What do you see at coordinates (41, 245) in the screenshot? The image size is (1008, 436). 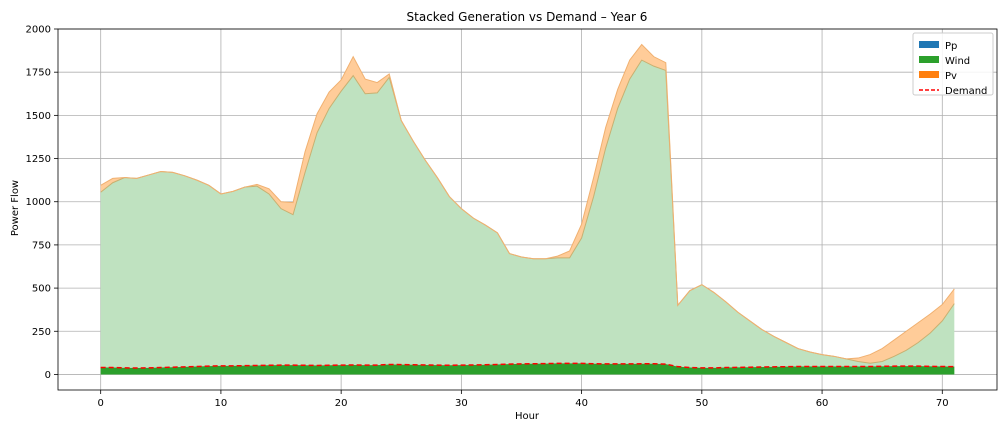 I see `y-tick-label: 750` at bounding box center [41, 245].